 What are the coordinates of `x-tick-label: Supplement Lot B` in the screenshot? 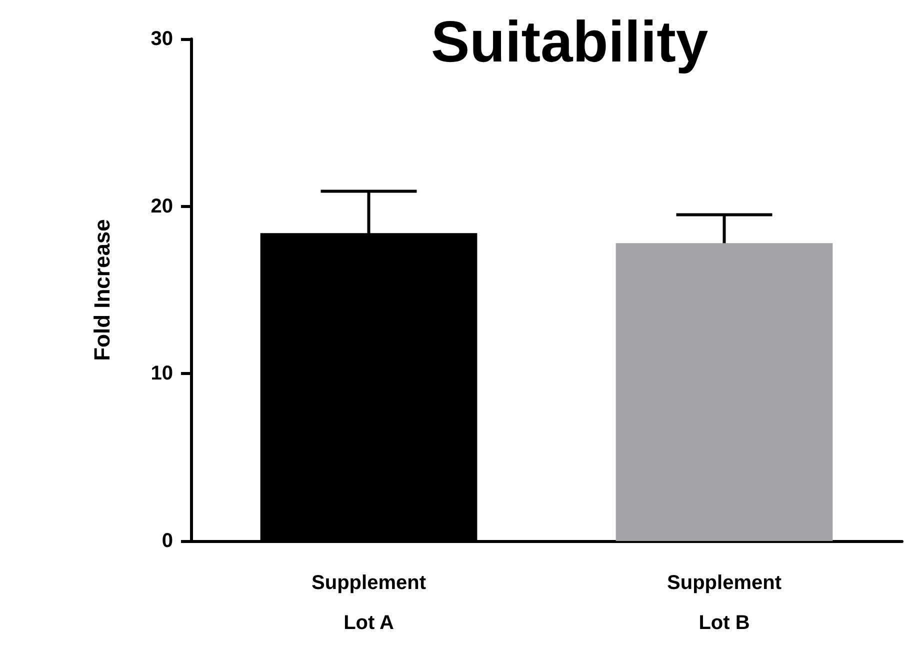 It's located at (724, 603).